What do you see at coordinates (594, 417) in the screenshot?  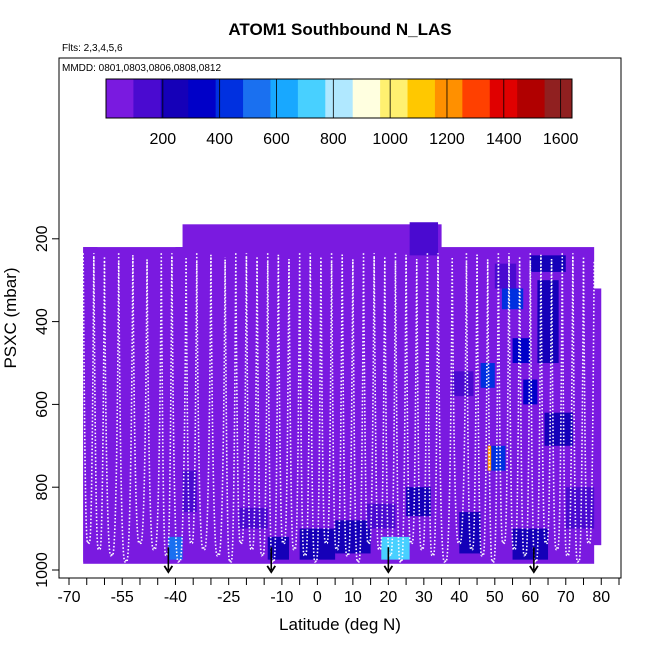 I see `heatmap-background-right` at bounding box center [594, 417].